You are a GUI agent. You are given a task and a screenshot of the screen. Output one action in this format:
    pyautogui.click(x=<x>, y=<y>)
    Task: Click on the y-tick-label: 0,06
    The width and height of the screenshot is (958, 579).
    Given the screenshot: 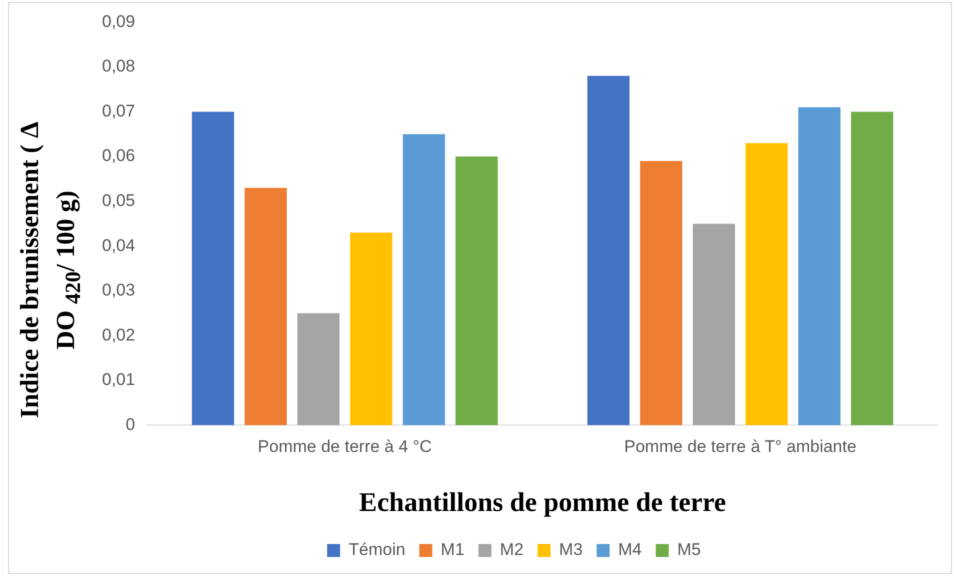 What is the action you would take?
    pyautogui.click(x=119, y=156)
    